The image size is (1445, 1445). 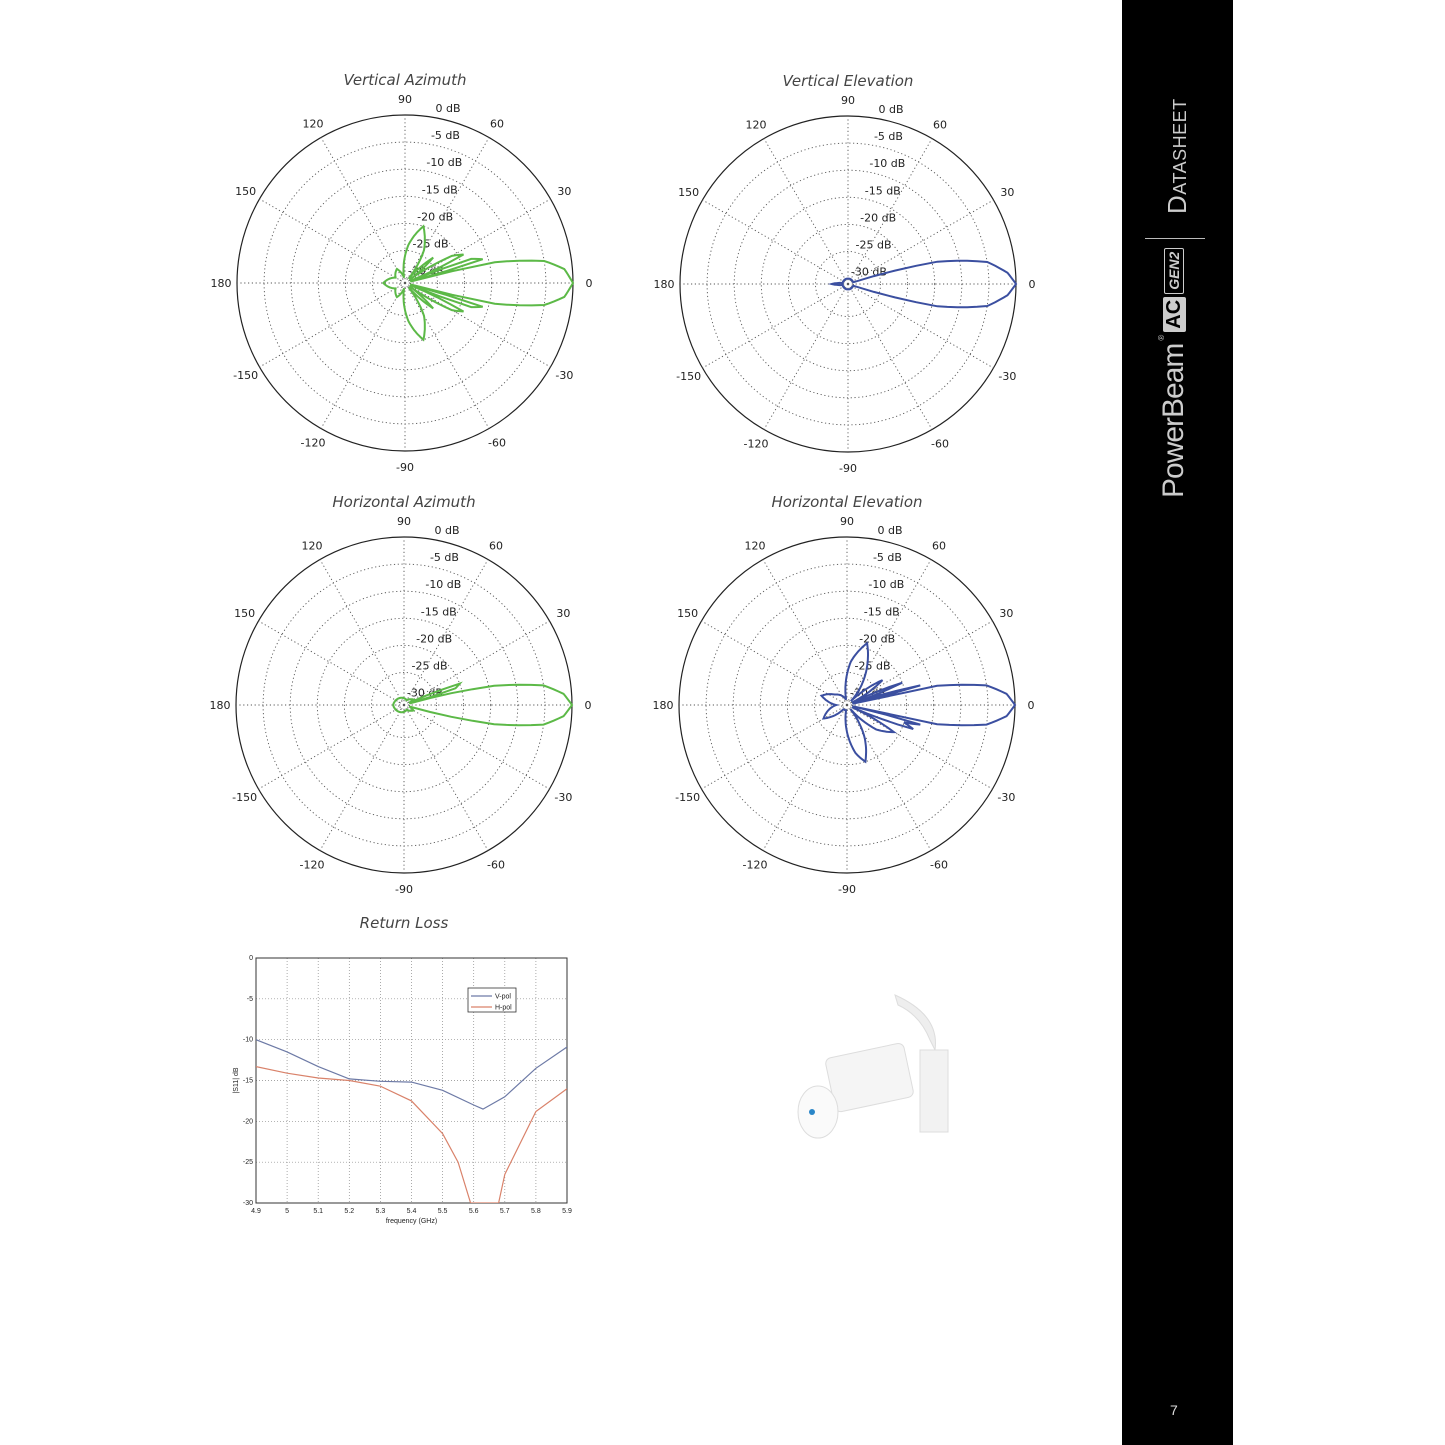 I want to click on x-tick-label: 5.6, so click(x=474, y=1211).